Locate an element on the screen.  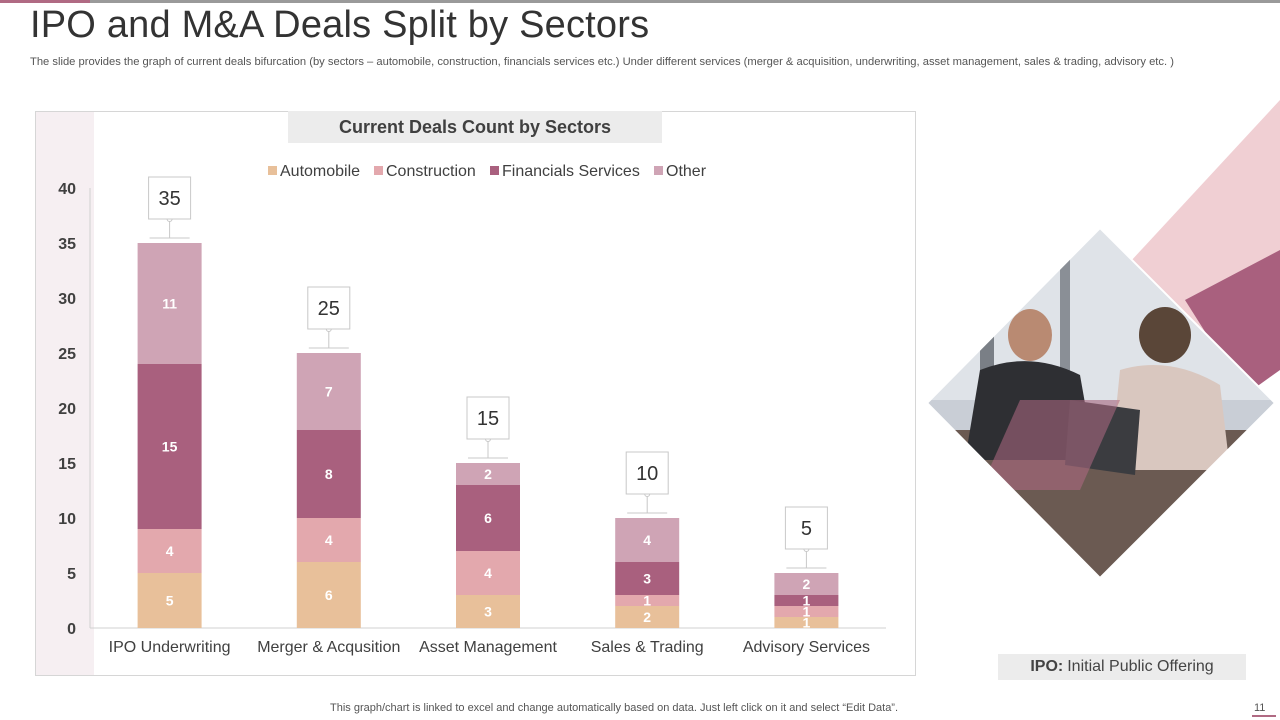
abbreviation-definition: Initial Public Offering is located at coordinates (1140, 666).